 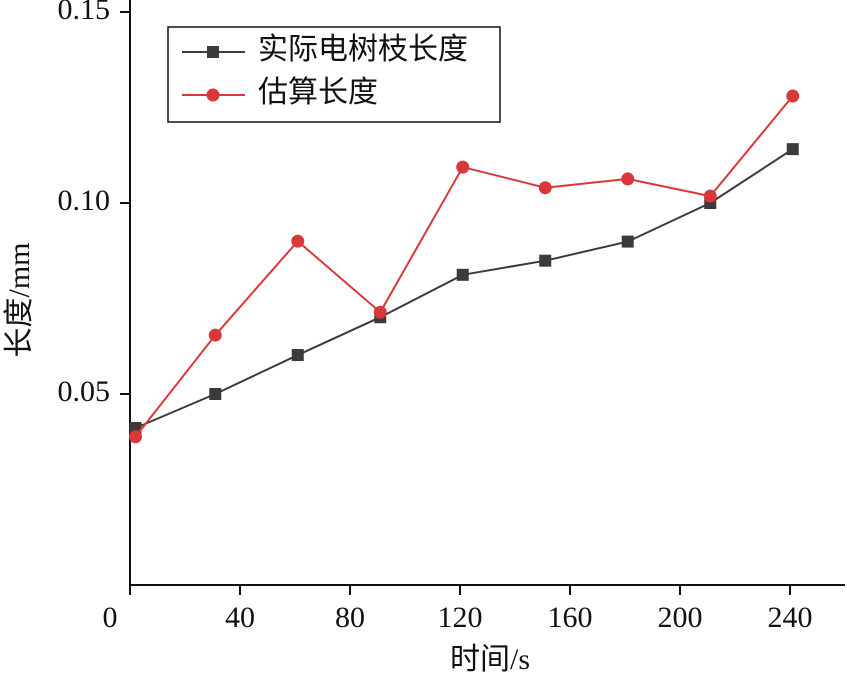 What do you see at coordinates (84, 13) in the screenshot?
I see `y-tick-label: 0.15` at bounding box center [84, 13].